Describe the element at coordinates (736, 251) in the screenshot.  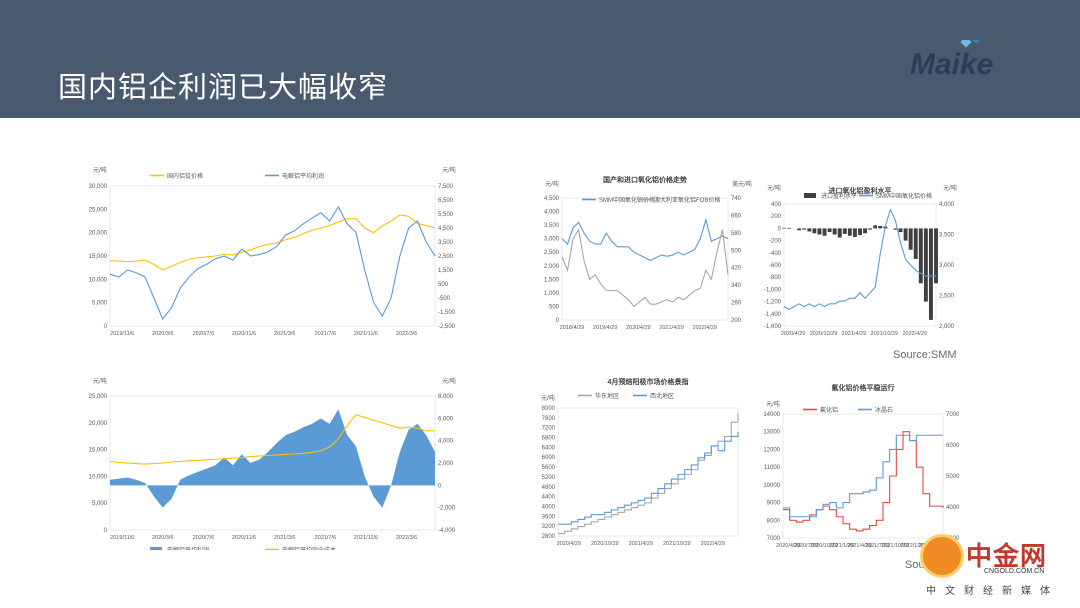
I see `y-right-tick: 500` at that location.